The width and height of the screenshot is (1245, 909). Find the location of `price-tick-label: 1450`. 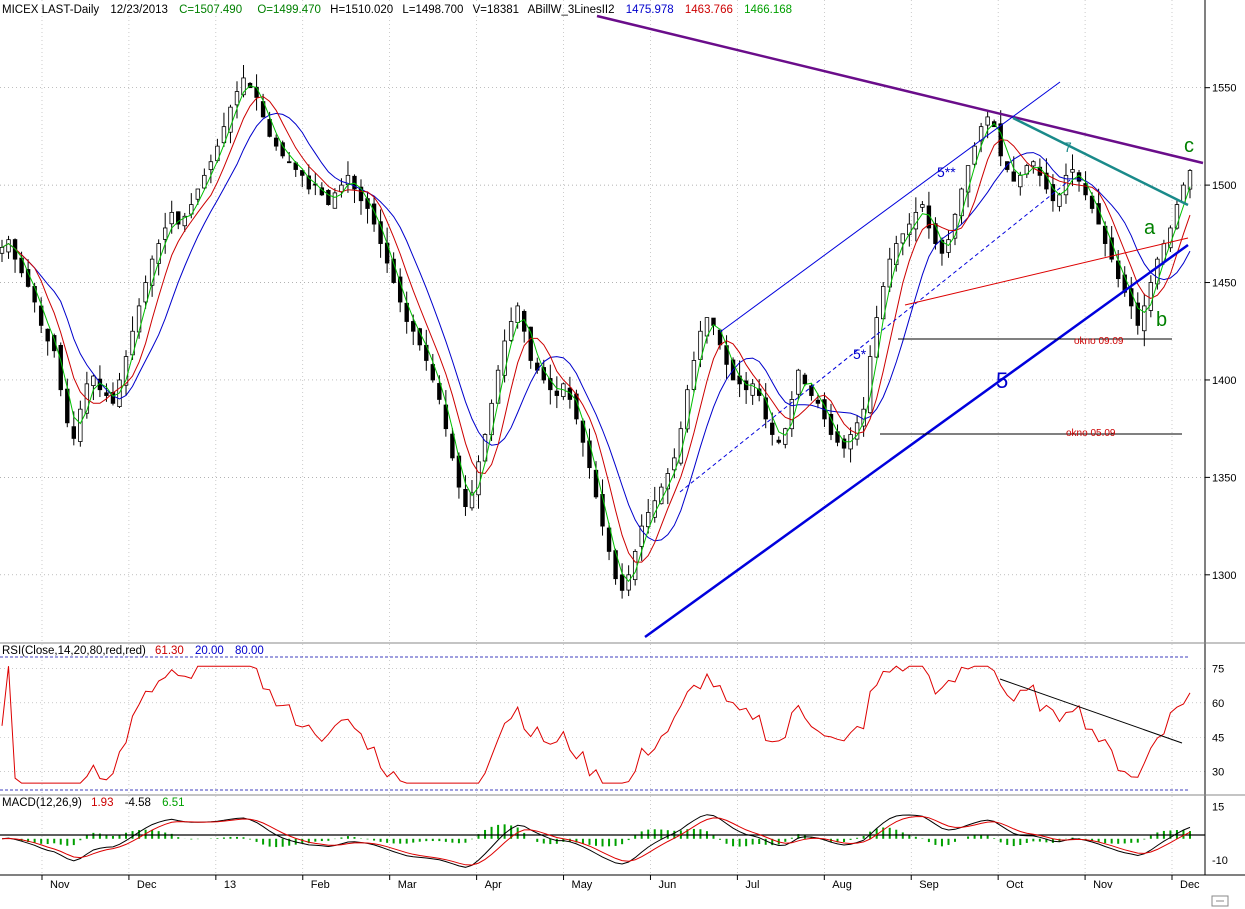

price-tick-label: 1450 is located at coordinates (1224, 284).